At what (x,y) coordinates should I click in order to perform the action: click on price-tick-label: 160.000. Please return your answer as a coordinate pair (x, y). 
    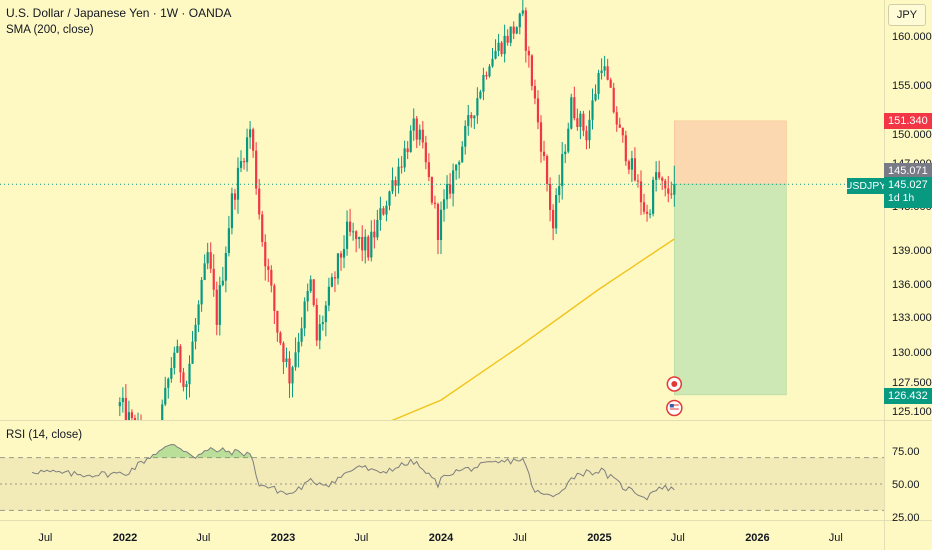
    Looking at the image, I should click on (912, 37).